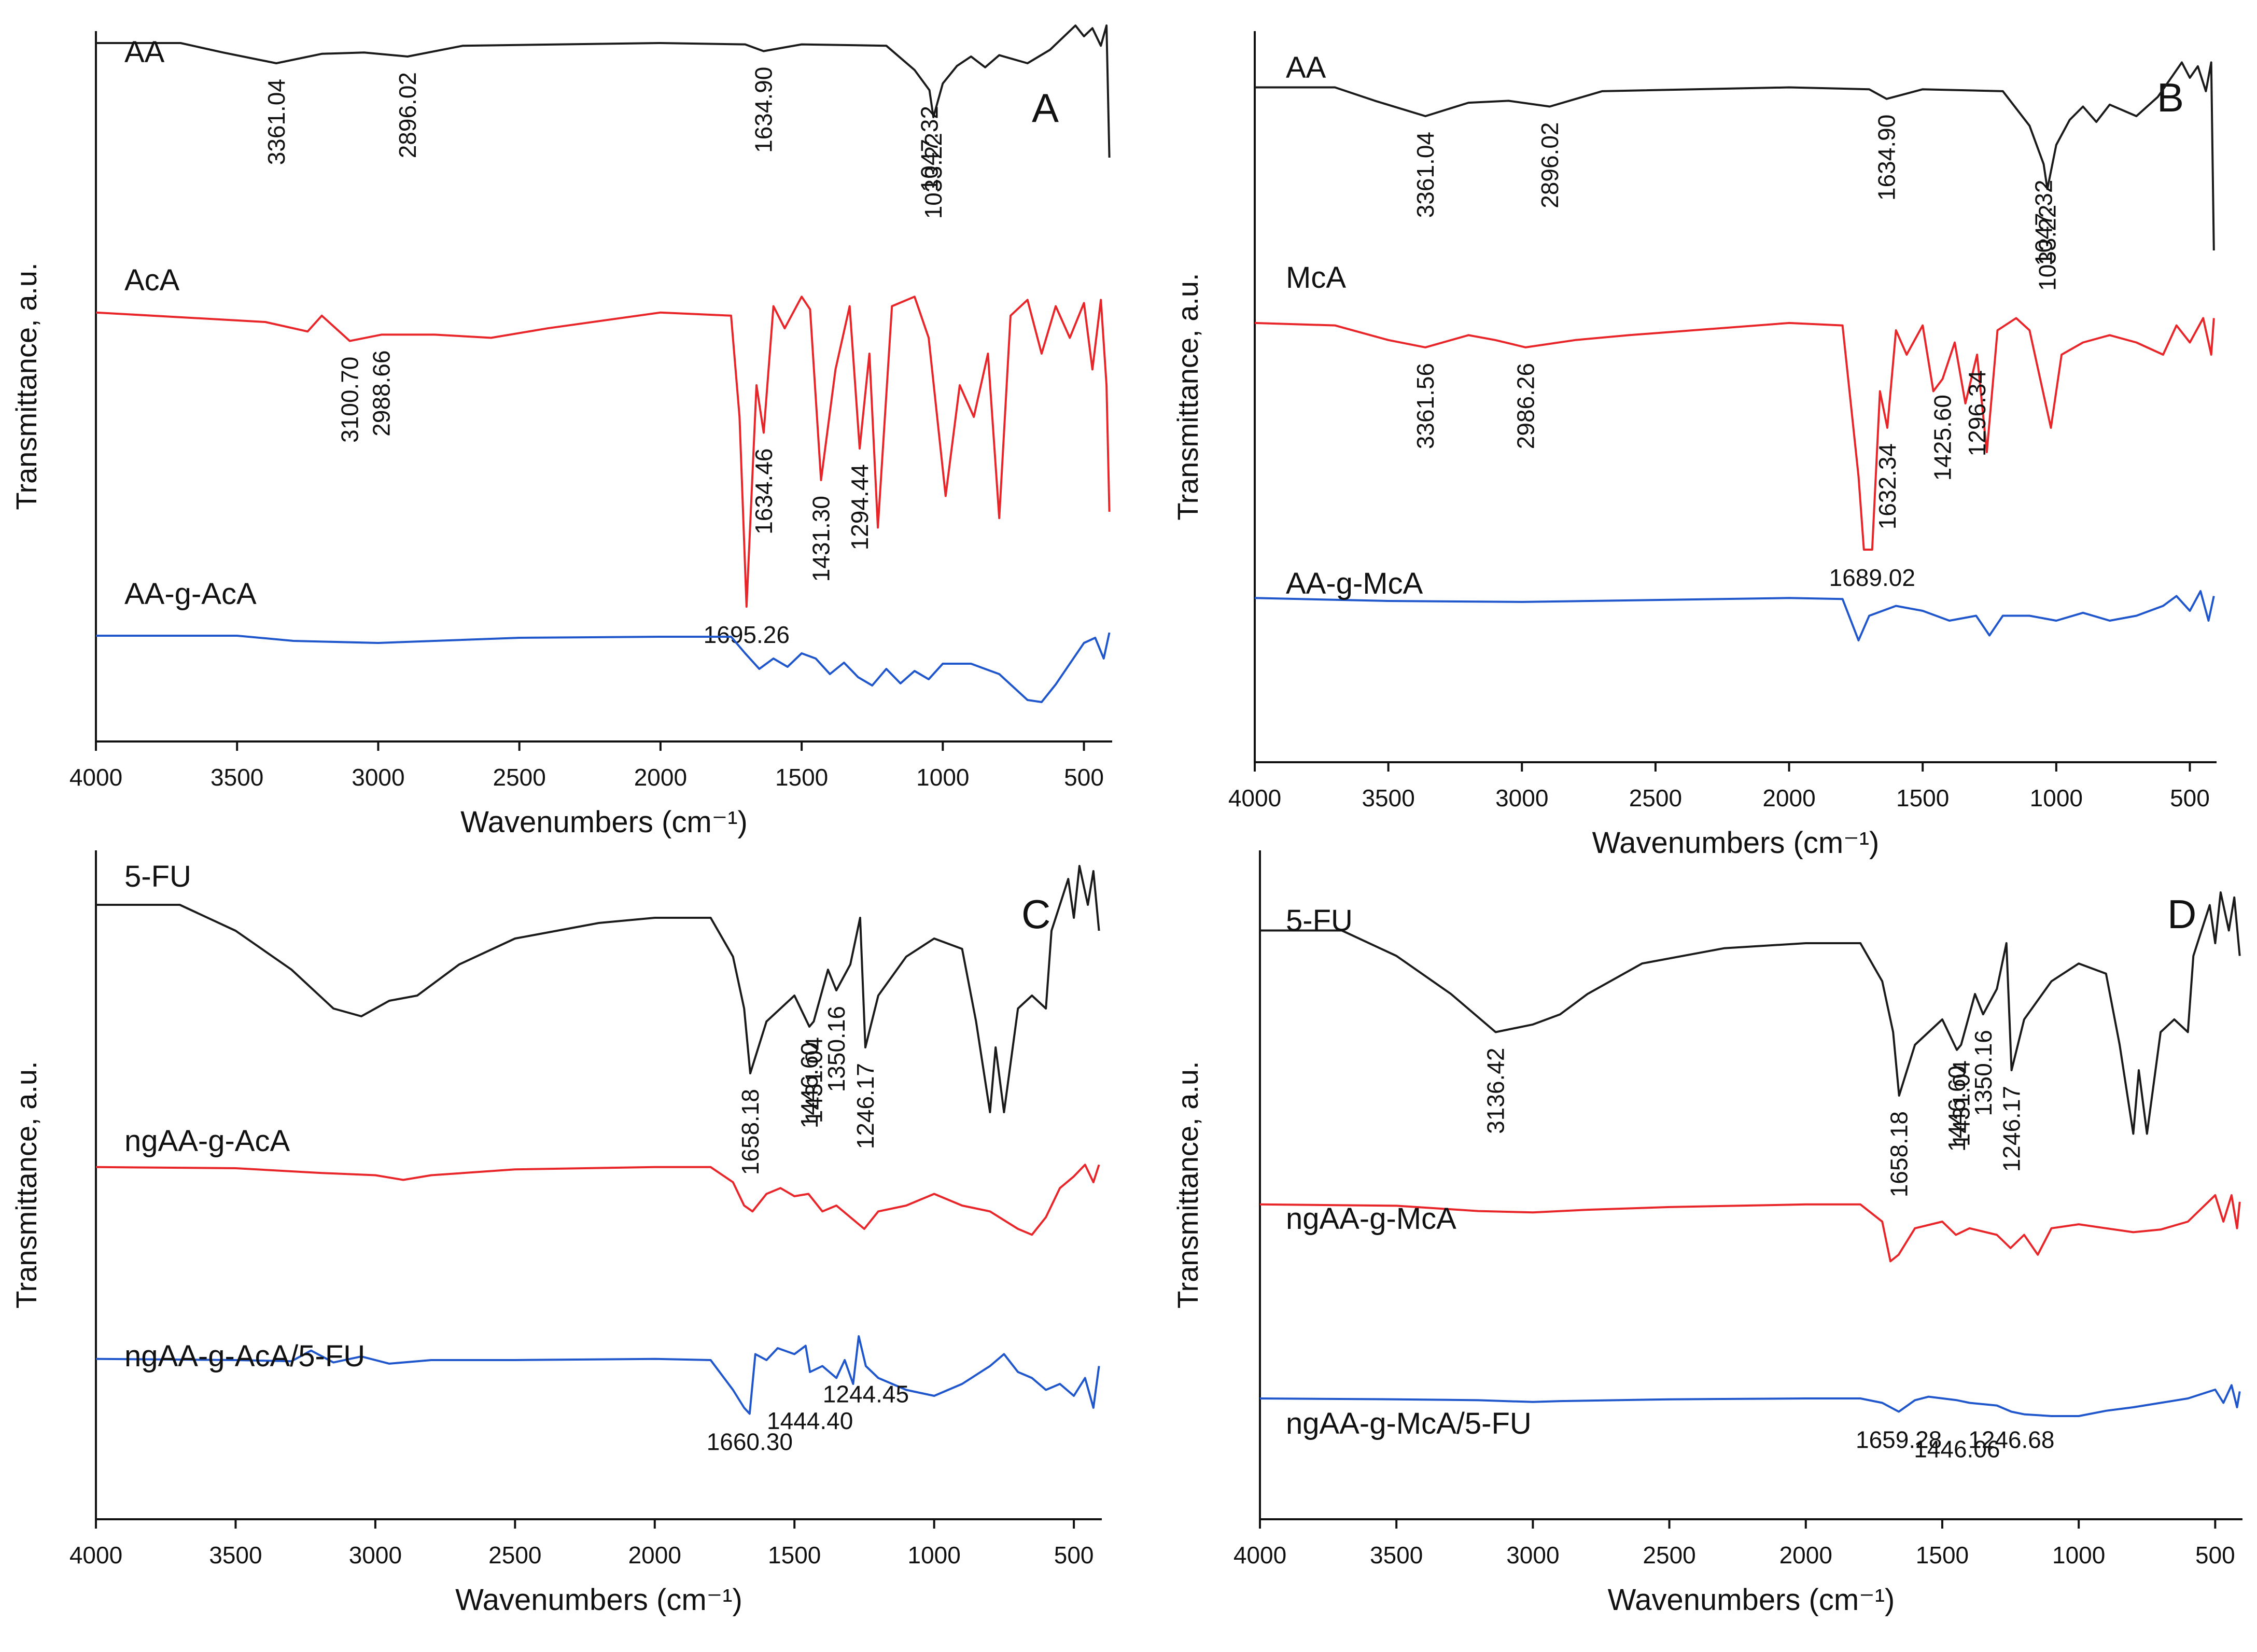  What do you see at coordinates (1888, 486) in the screenshot?
I see `peak-label: 1632.34` at bounding box center [1888, 486].